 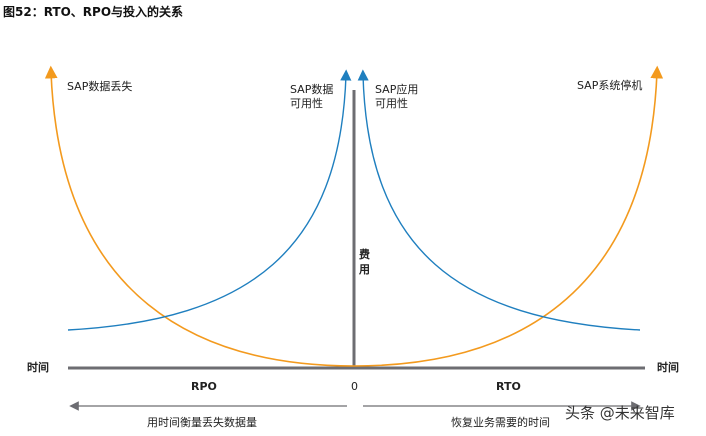 What do you see at coordinates (202, 422) in the screenshot?
I see `label-rpo-desc: 用时间衡量丢失数据量` at bounding box center [202, 422].